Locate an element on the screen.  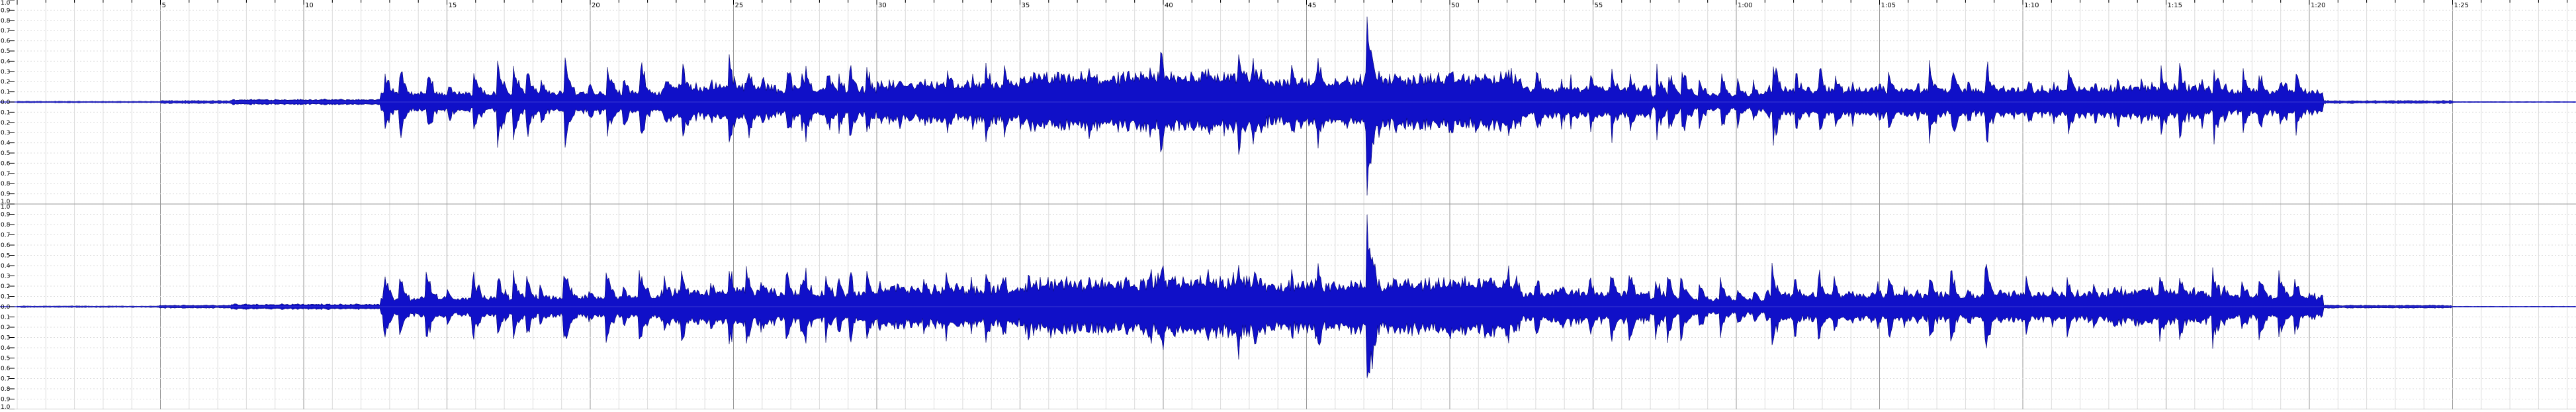
time-label: 1:00 is located at coordinates (1745, 5).